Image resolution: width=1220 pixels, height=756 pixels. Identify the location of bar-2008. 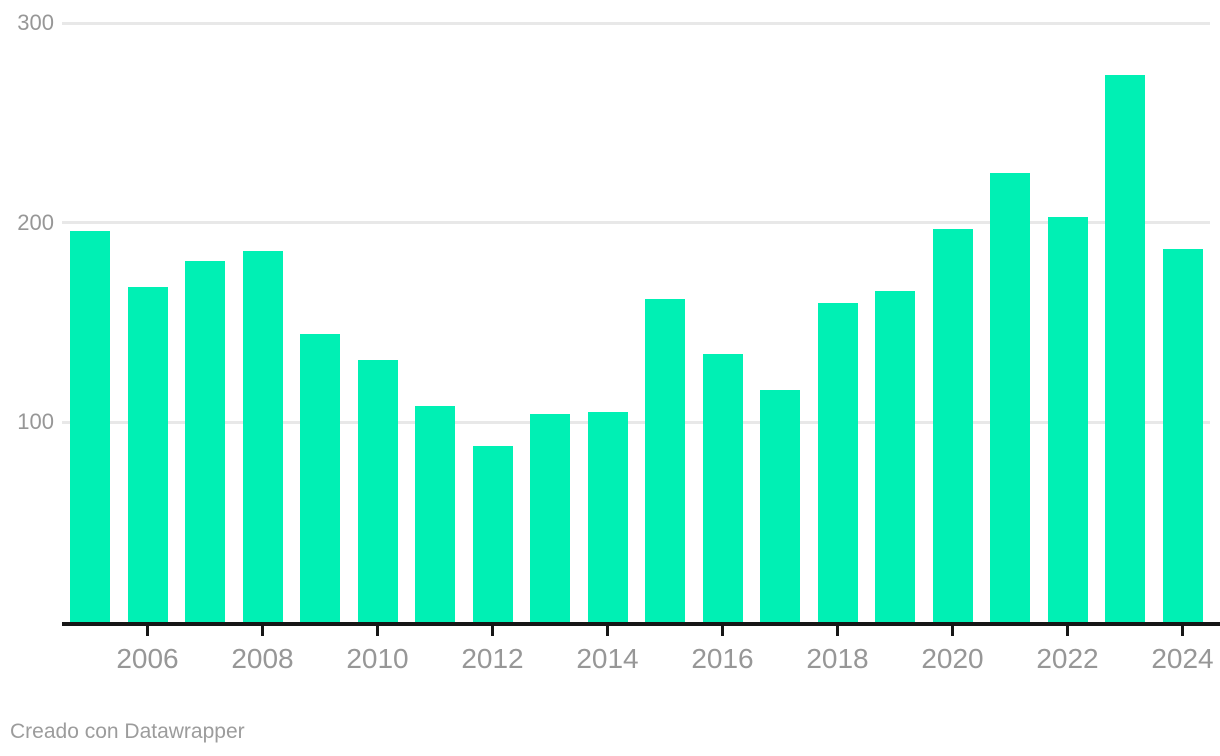
(262, 436).